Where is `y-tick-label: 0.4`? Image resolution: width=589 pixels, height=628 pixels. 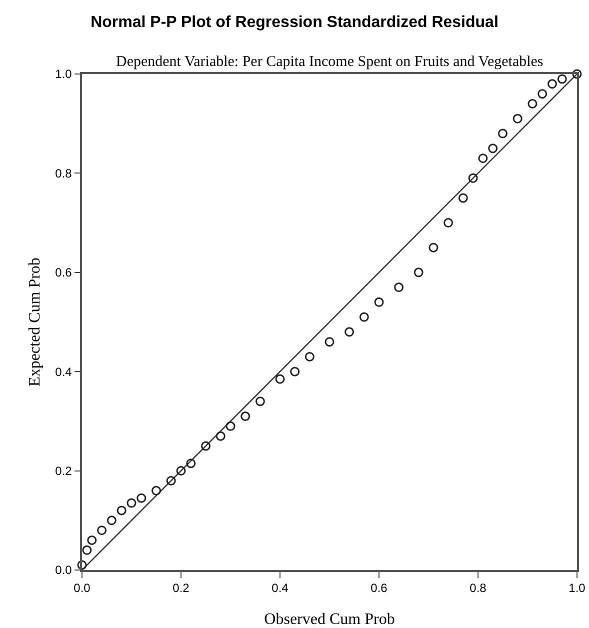 y-tick-label: 0.4 is located at coordinates (63, 371).